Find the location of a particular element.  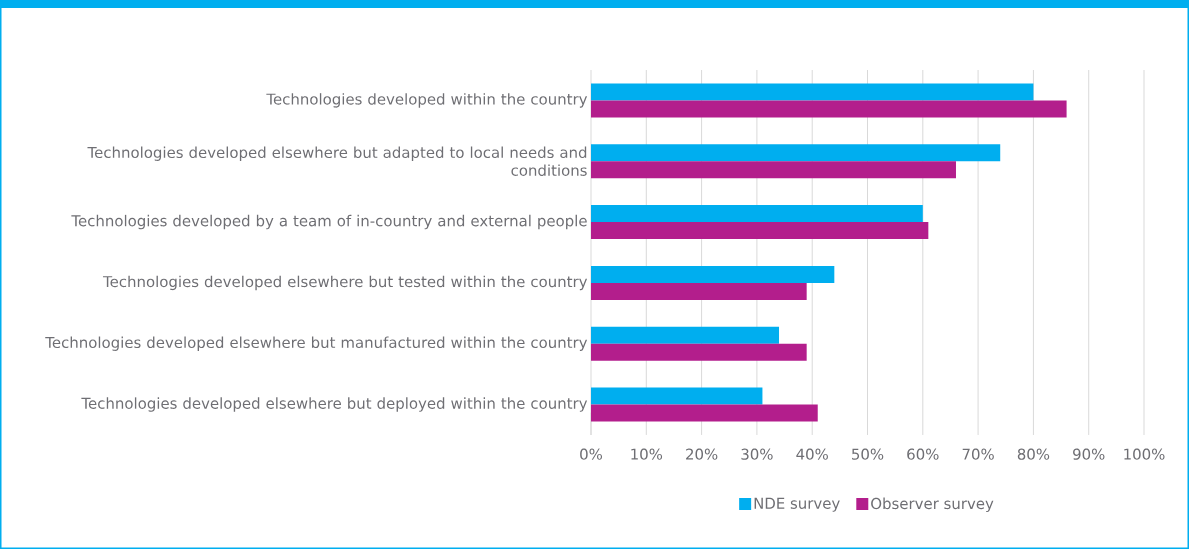

x-tick-label: 40% is located at coordinates (812, 454).